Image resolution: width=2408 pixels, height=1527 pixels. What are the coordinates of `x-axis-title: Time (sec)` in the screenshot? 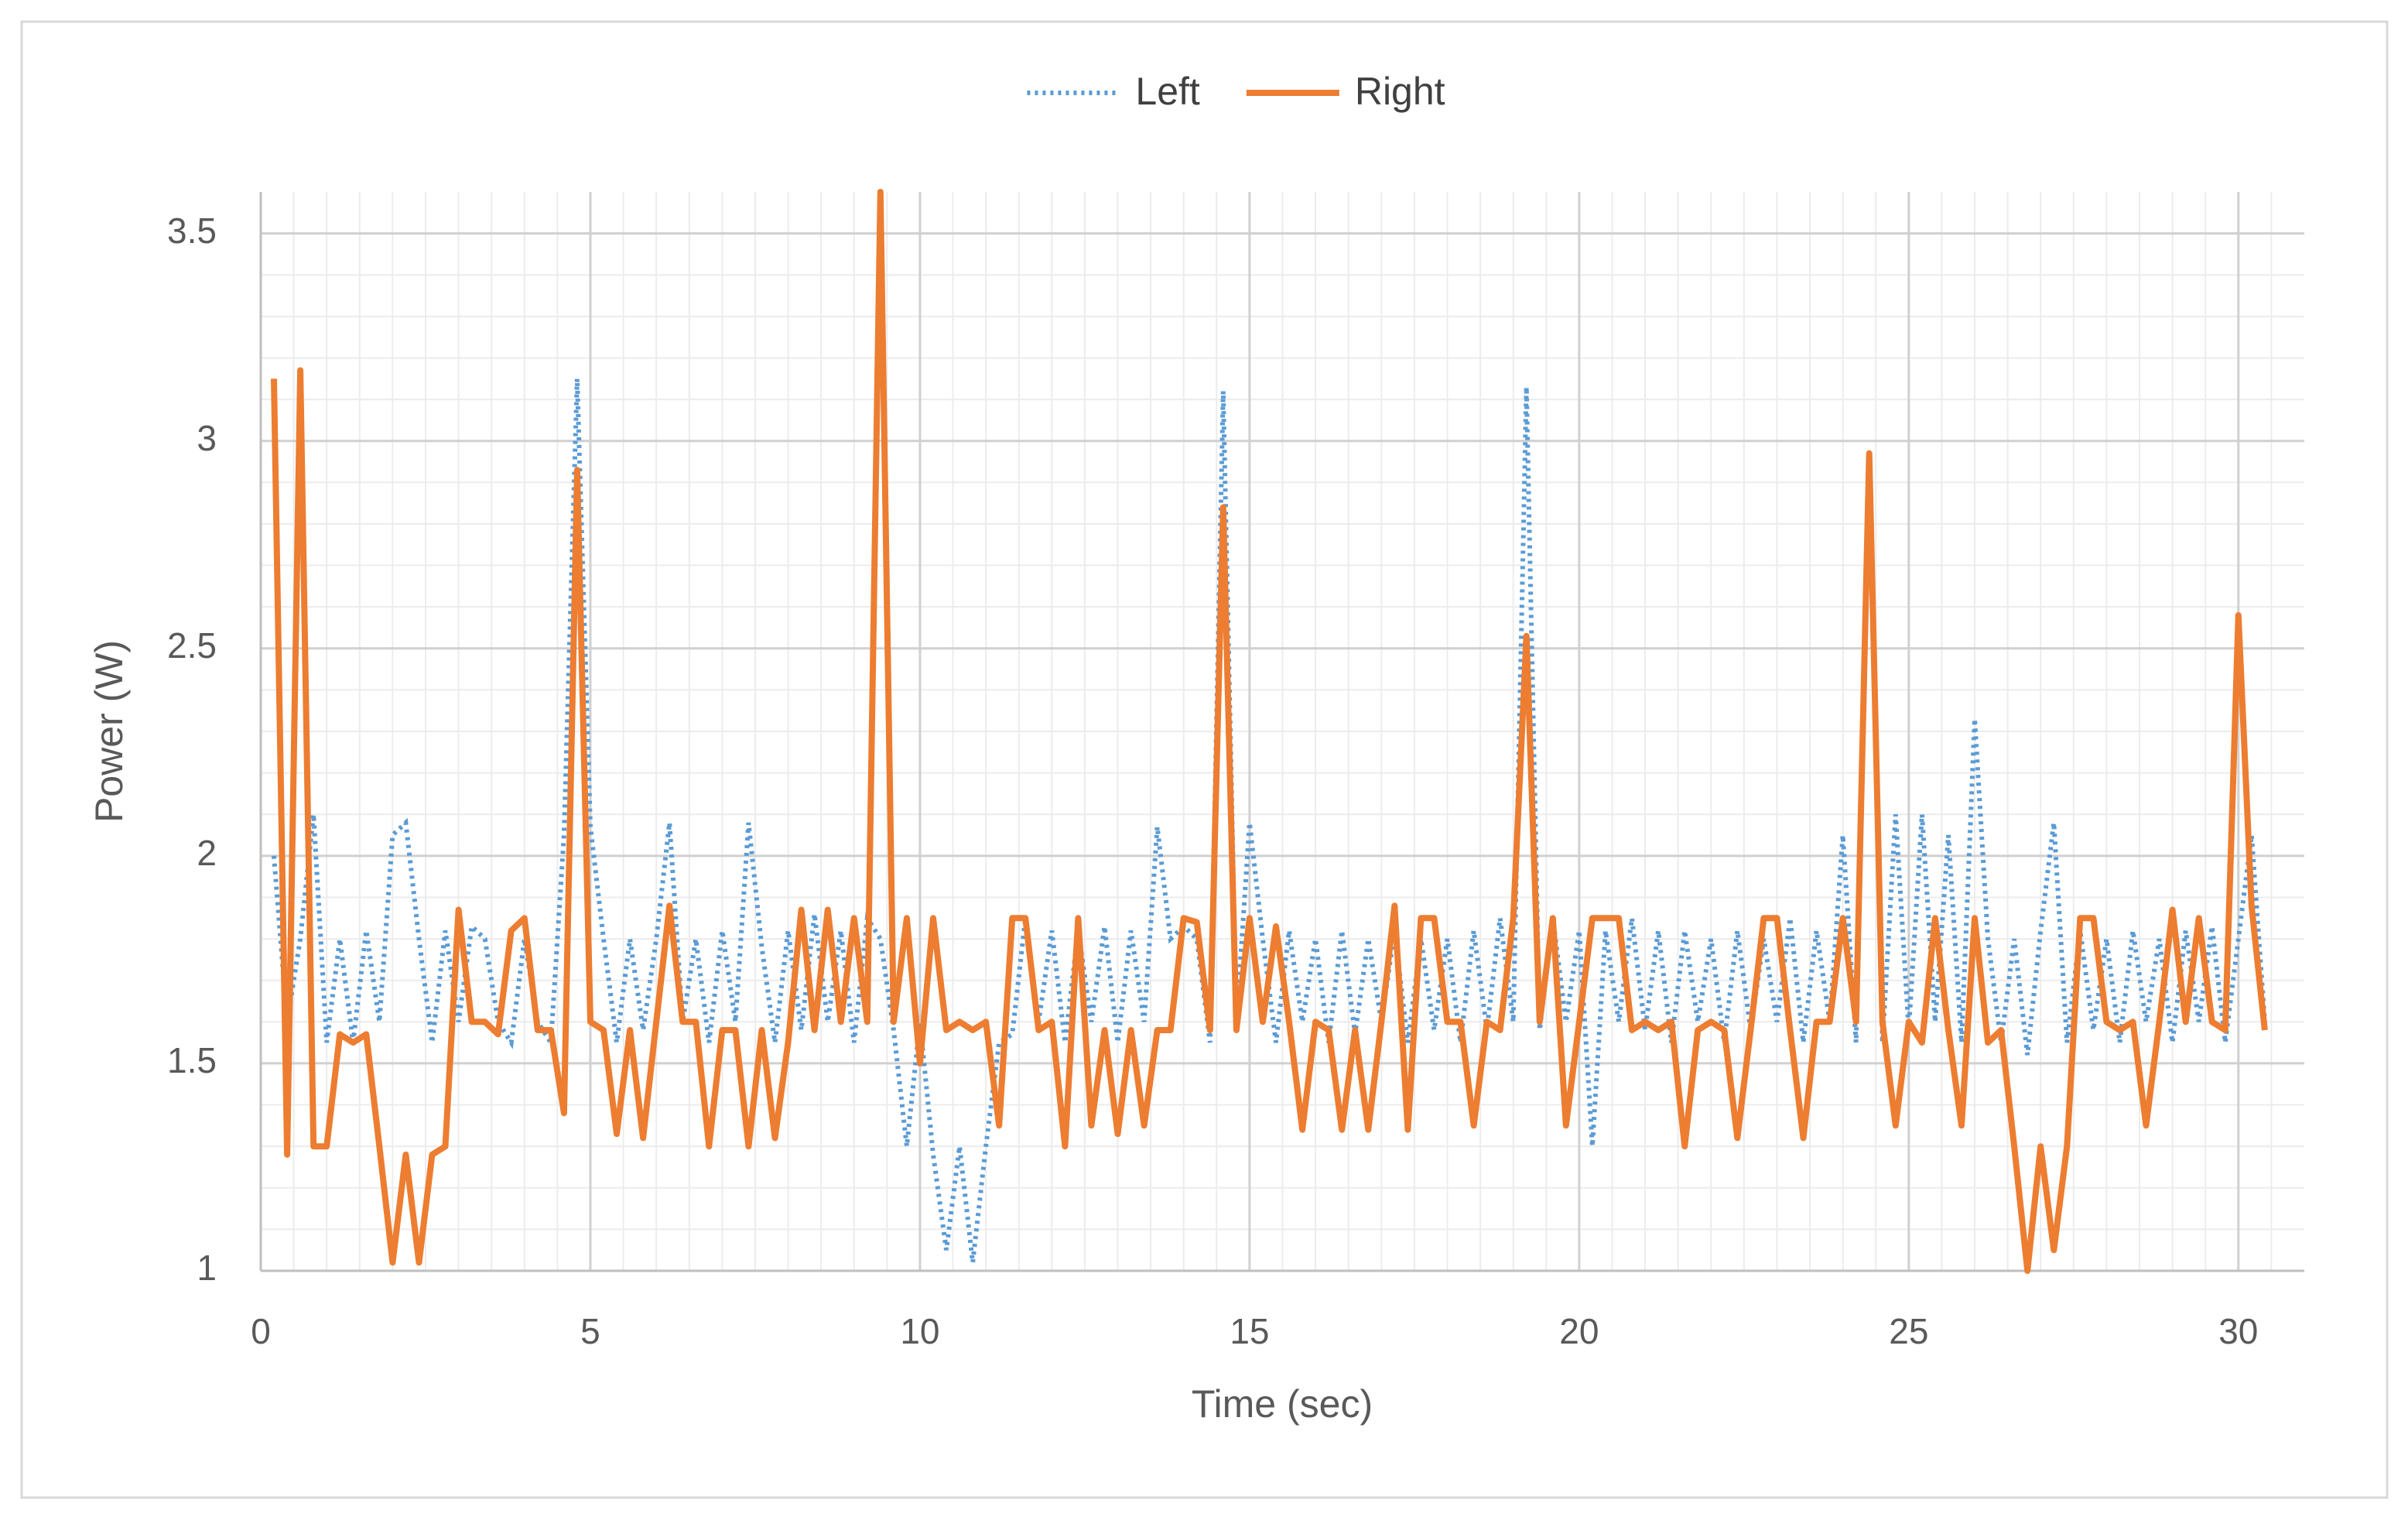 It's located at (1282, 1404).